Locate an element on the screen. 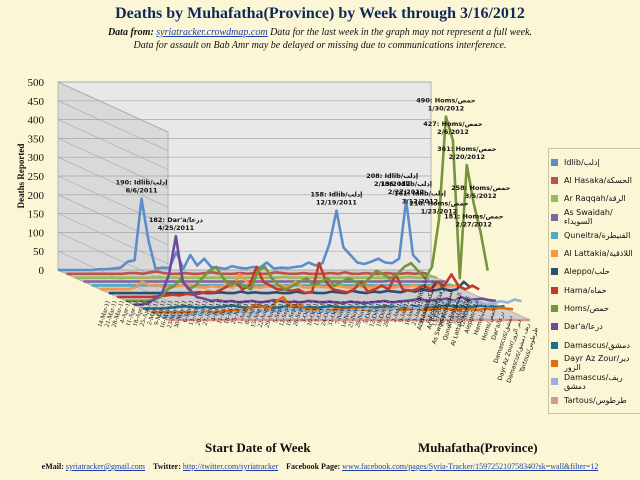  email-link: syriatracker@gmail.com is located at coordinates (105, 466).